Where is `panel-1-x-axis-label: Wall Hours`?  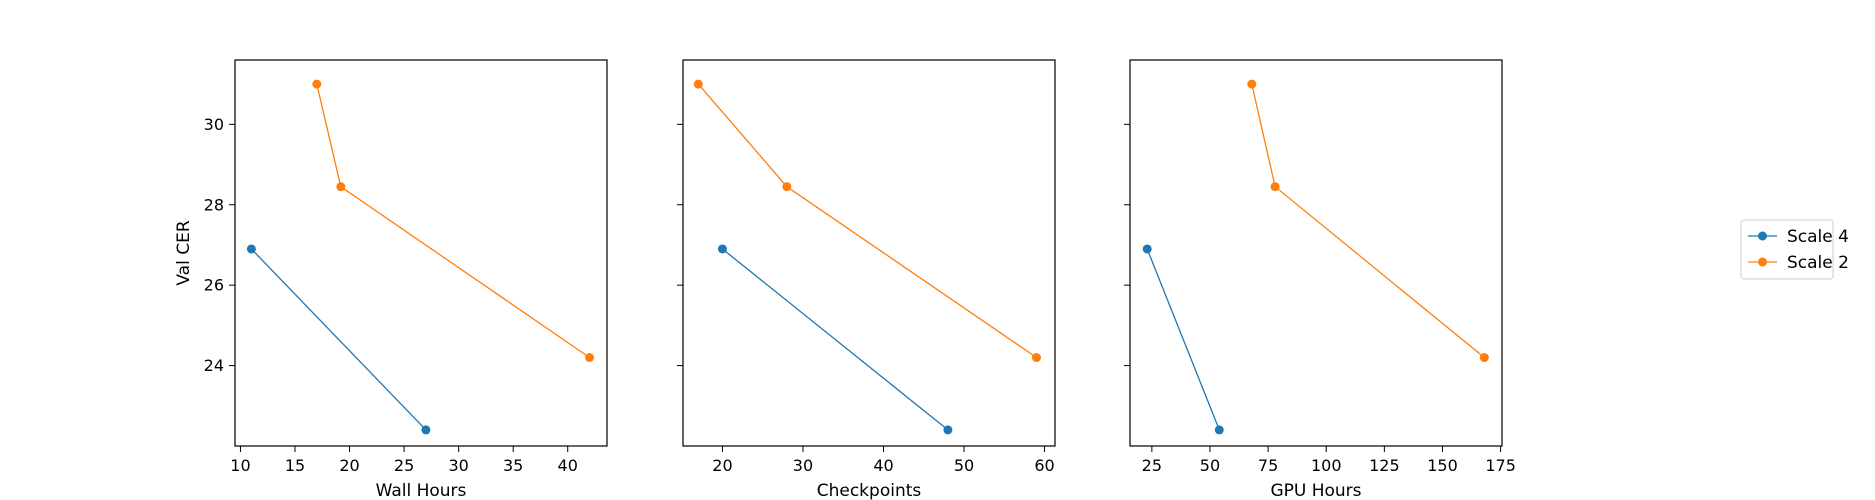 panel-1-x-axis-label: Wall Hours is located at coordinates (421, 490).